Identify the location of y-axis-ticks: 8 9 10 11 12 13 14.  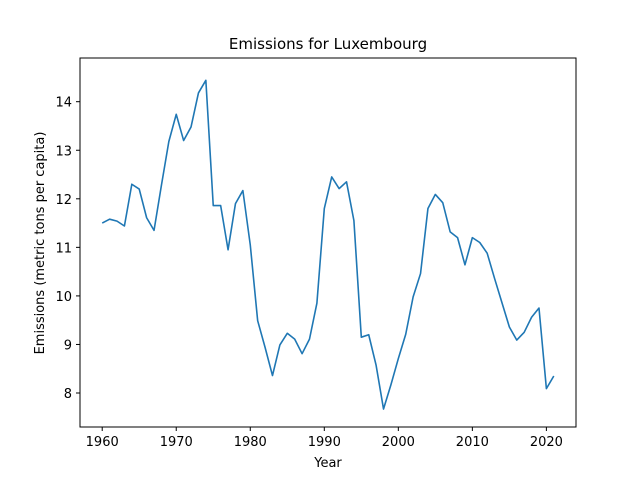
(67, 249).